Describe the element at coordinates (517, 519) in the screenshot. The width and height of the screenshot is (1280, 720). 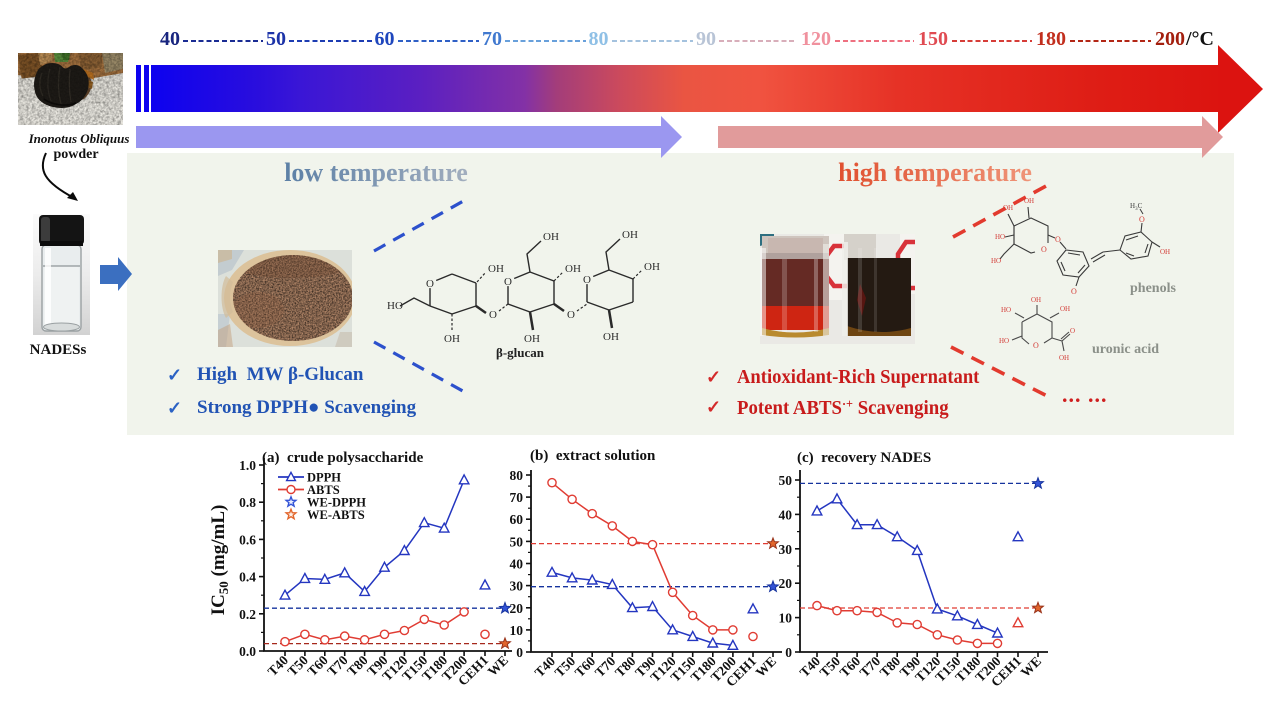
I see `svg-text: 60` at that location.